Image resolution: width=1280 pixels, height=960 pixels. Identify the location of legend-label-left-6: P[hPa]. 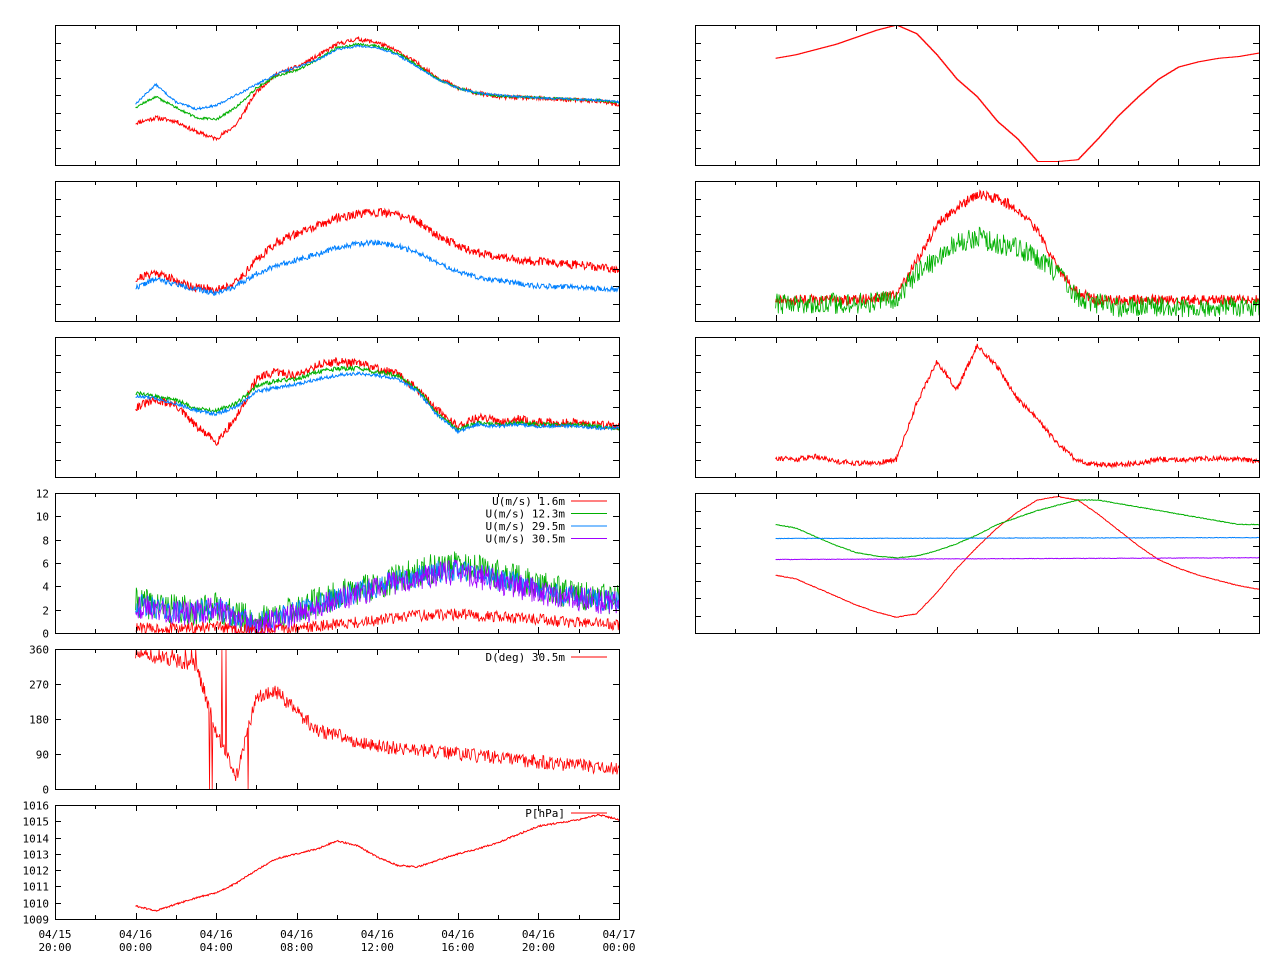
(545, 813).